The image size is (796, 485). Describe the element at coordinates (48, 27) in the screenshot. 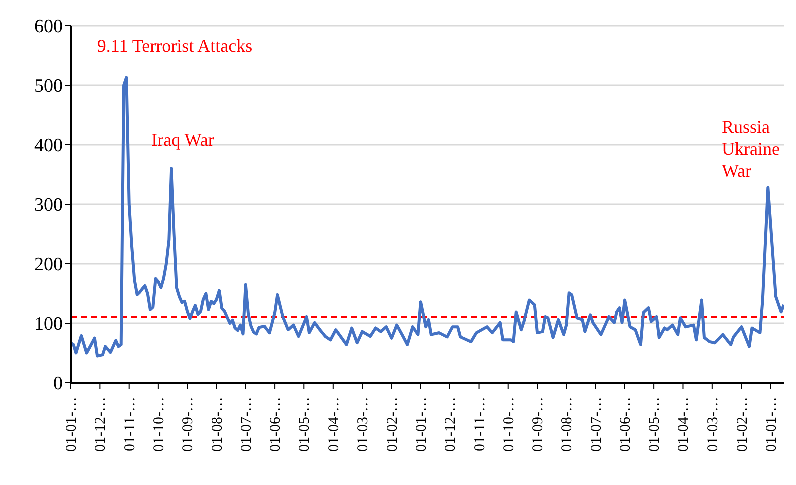

I see `y-tick-label: 600` at that location.